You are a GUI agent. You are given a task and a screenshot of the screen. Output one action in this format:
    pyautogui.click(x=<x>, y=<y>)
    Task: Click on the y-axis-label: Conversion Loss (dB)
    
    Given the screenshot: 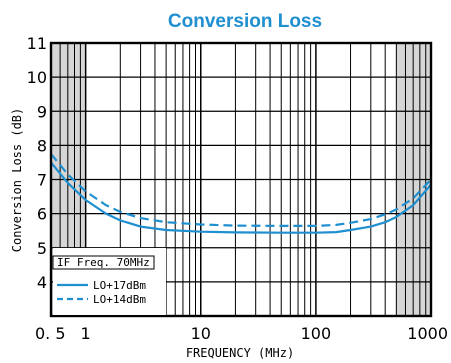 What is the action you would take?
    pyautogui.click(x=17, y=180)
    